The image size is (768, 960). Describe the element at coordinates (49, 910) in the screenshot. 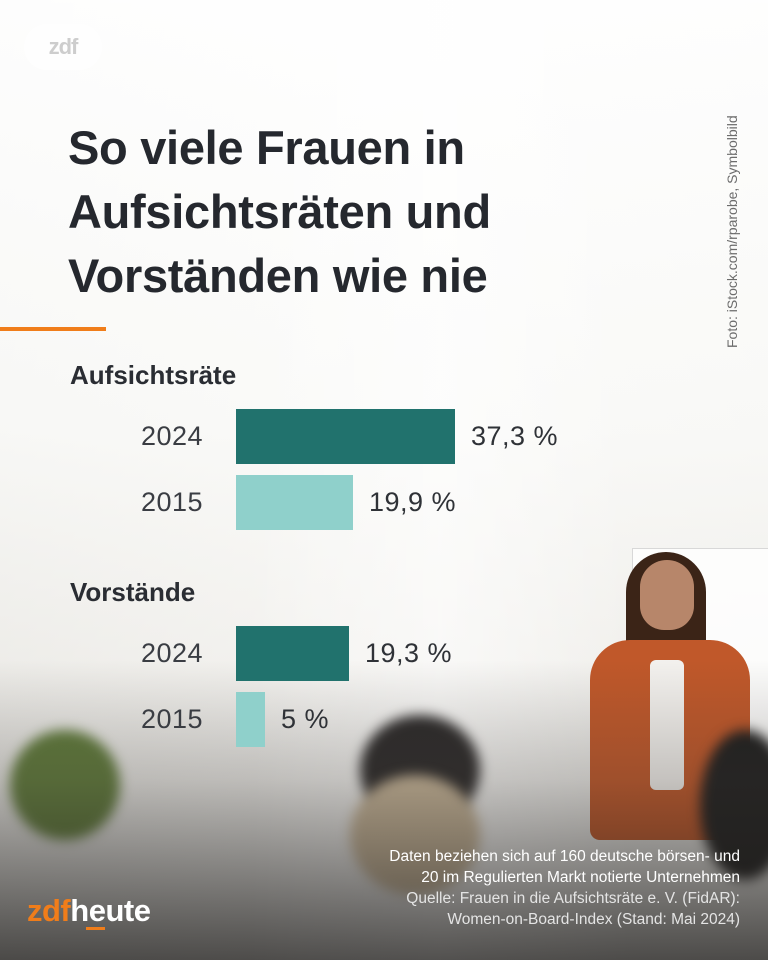

I see `logo-zdf: zdf` at that location.